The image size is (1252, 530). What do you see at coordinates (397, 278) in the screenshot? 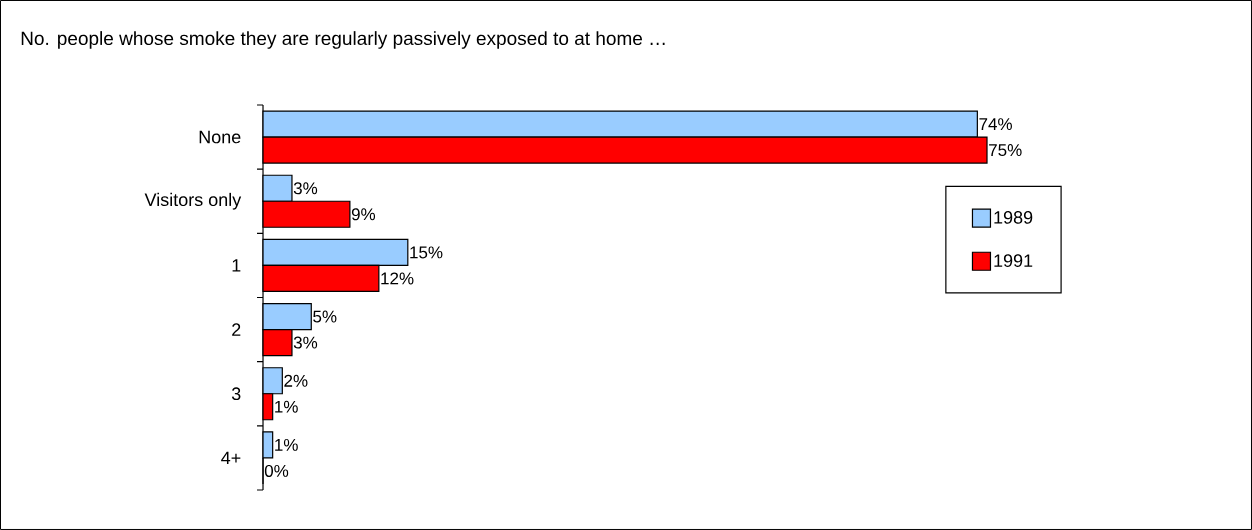
I see `data-label: 12%` at bounding box center [397, 278].